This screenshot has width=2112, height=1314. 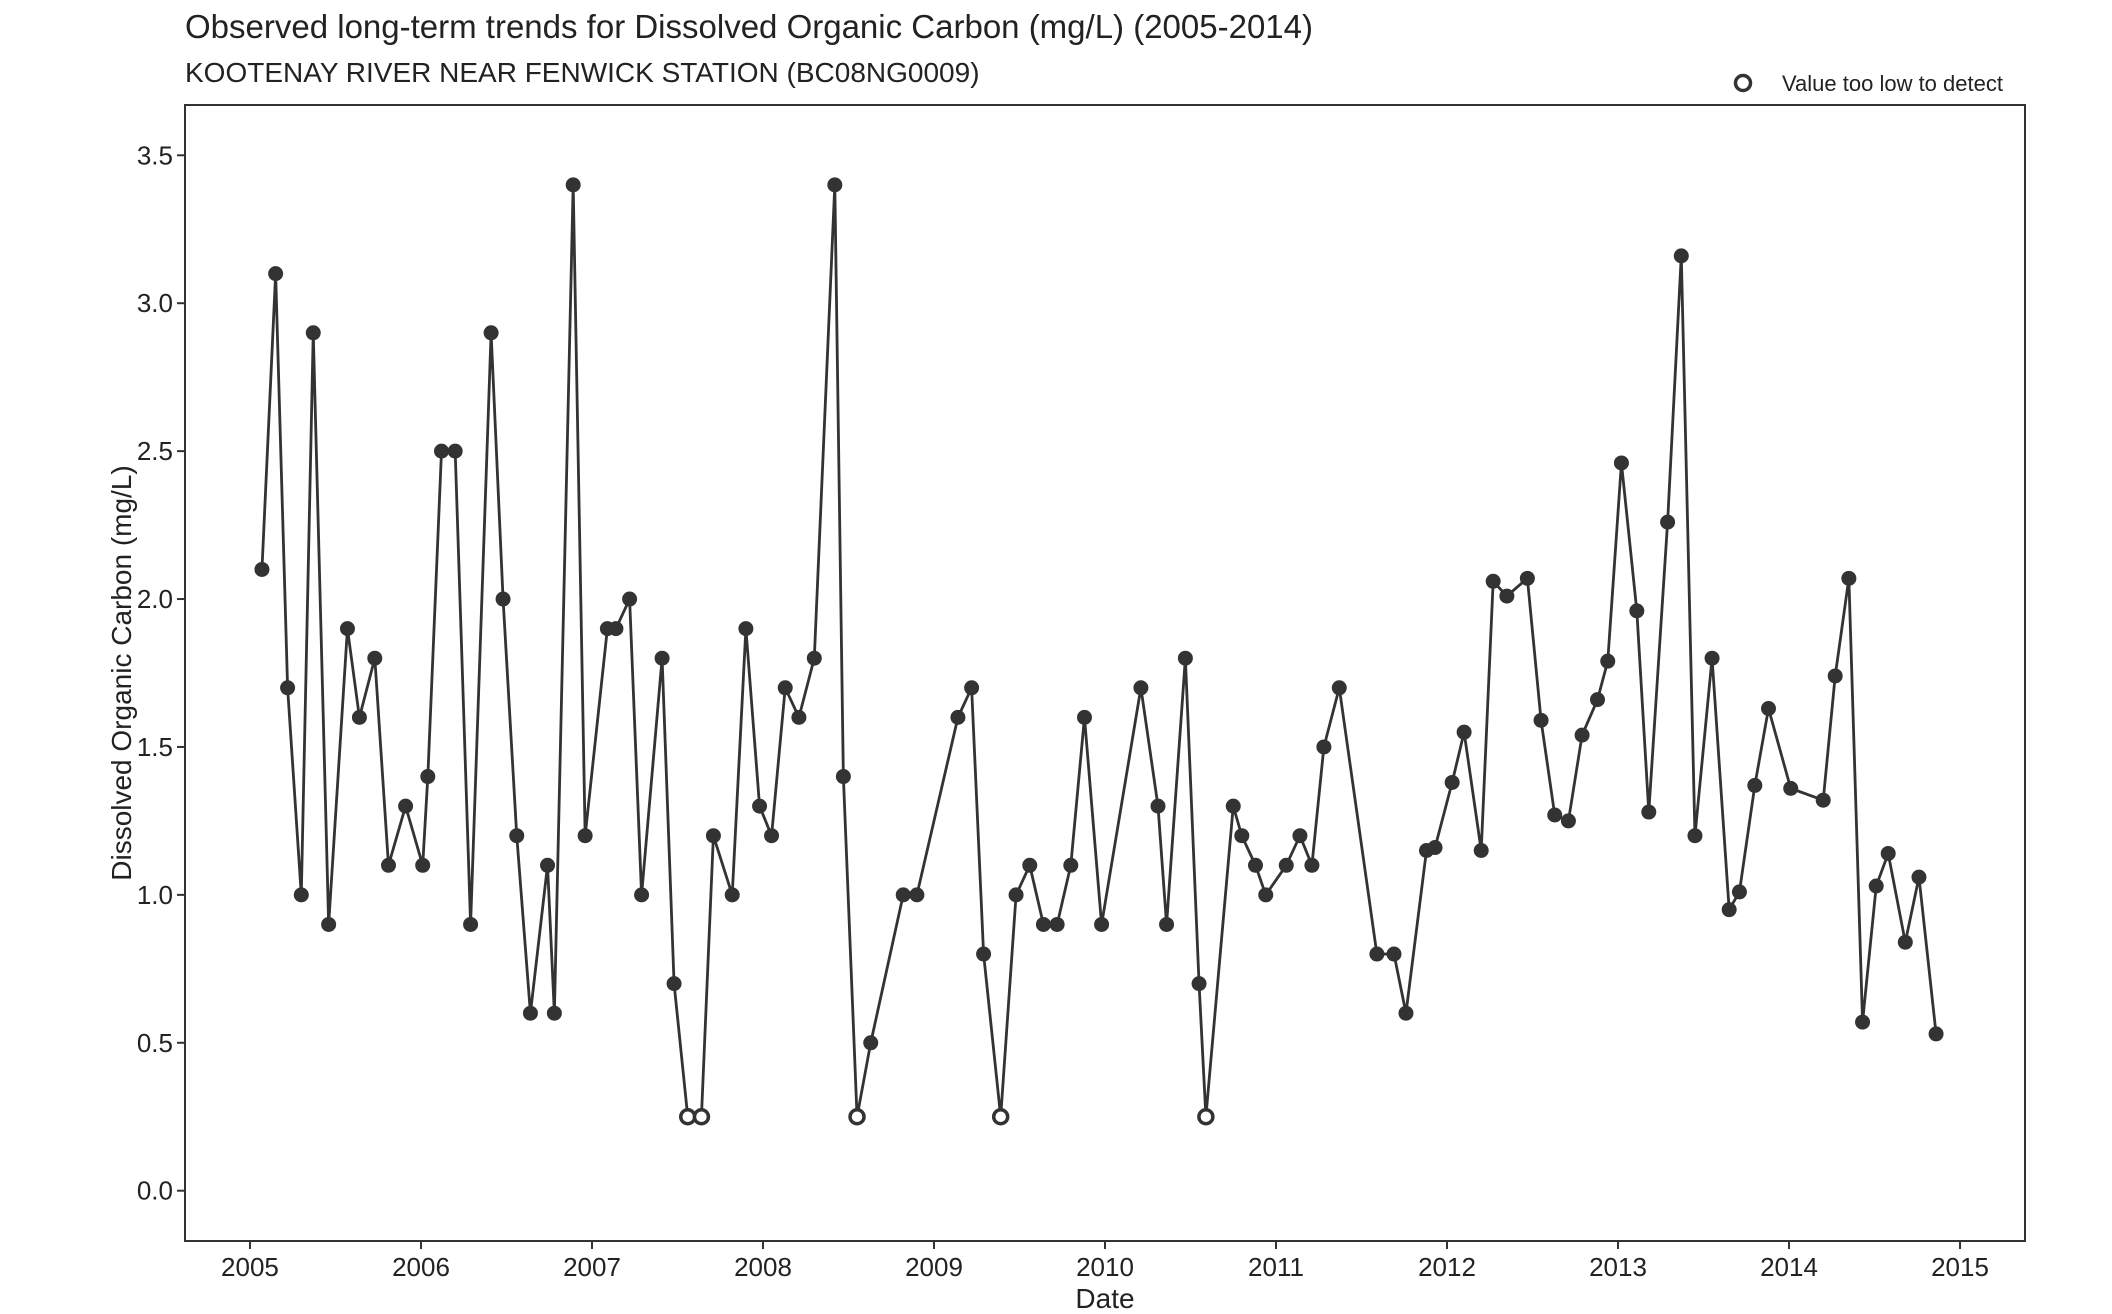 What do you see at coordinates (155, 747) in the screenshot?
I see `y-tick-label: 1.5` at bounding box center [155, 747].